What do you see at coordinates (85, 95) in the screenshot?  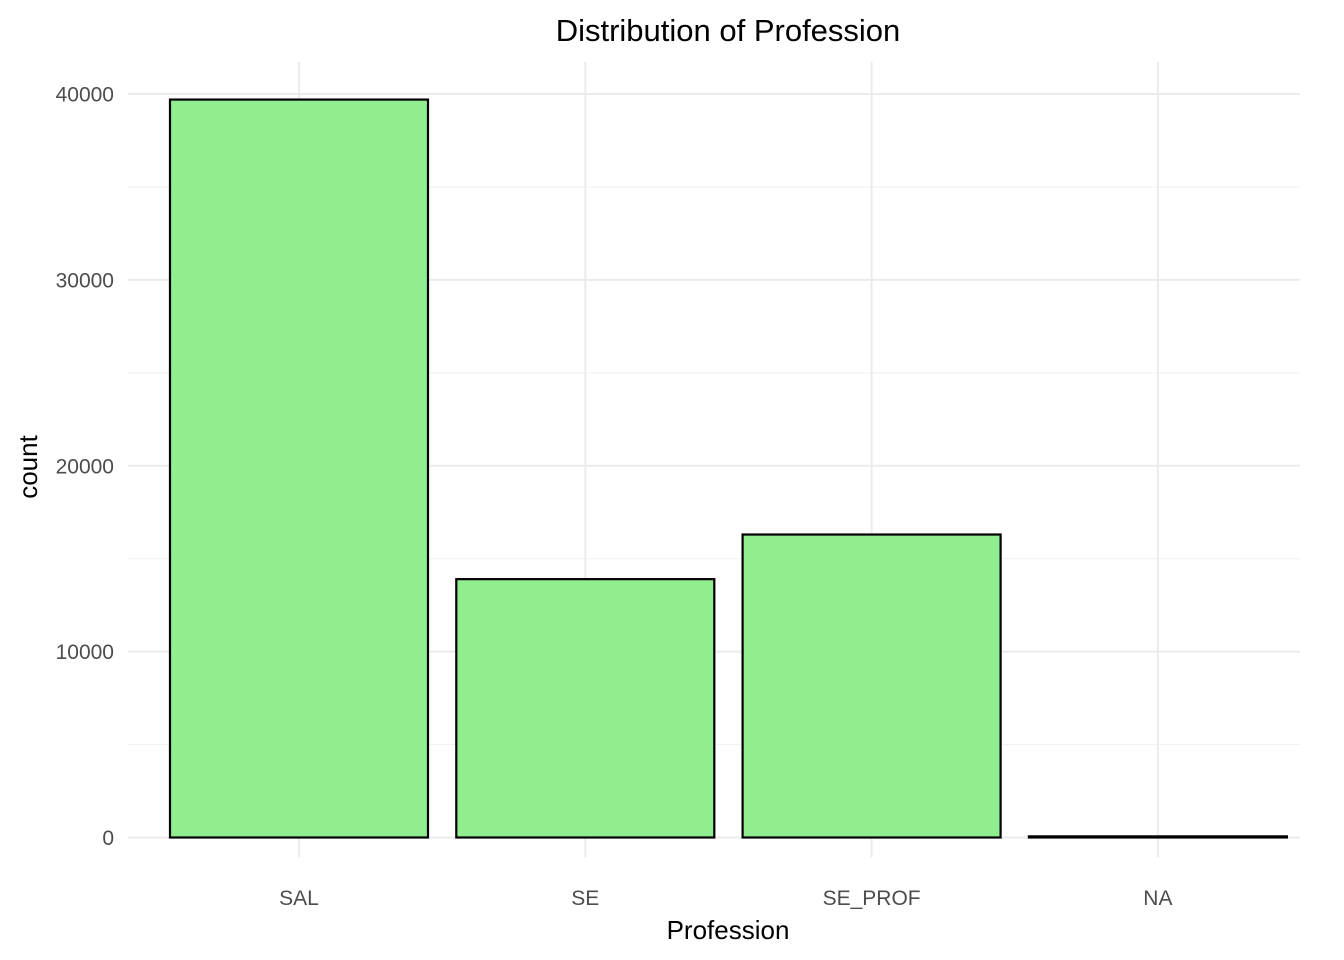 I see `y-tick-label: 40000` at bounding box center [85, 95].